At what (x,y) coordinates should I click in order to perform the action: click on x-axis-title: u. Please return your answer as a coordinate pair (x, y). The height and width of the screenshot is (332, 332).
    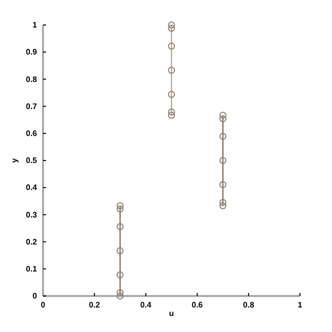
    Looking at the image, I should click on (171, 313).